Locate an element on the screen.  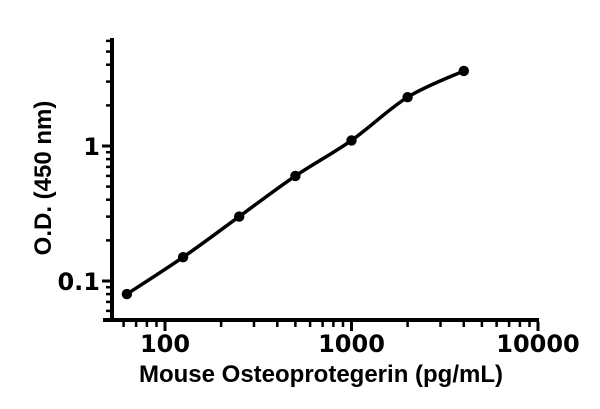
x-tick-label: 1000 is located at coordinates (351, 344).